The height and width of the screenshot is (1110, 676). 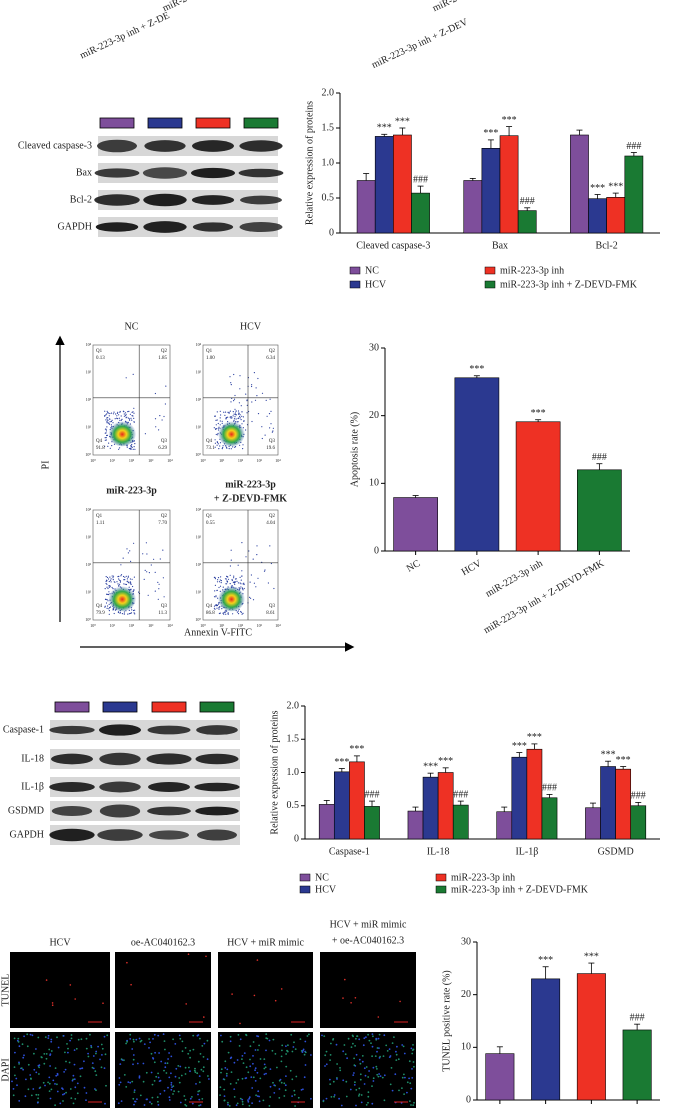 I want to click on x-tick-label: IL-1β, so click(x=526, y=851).